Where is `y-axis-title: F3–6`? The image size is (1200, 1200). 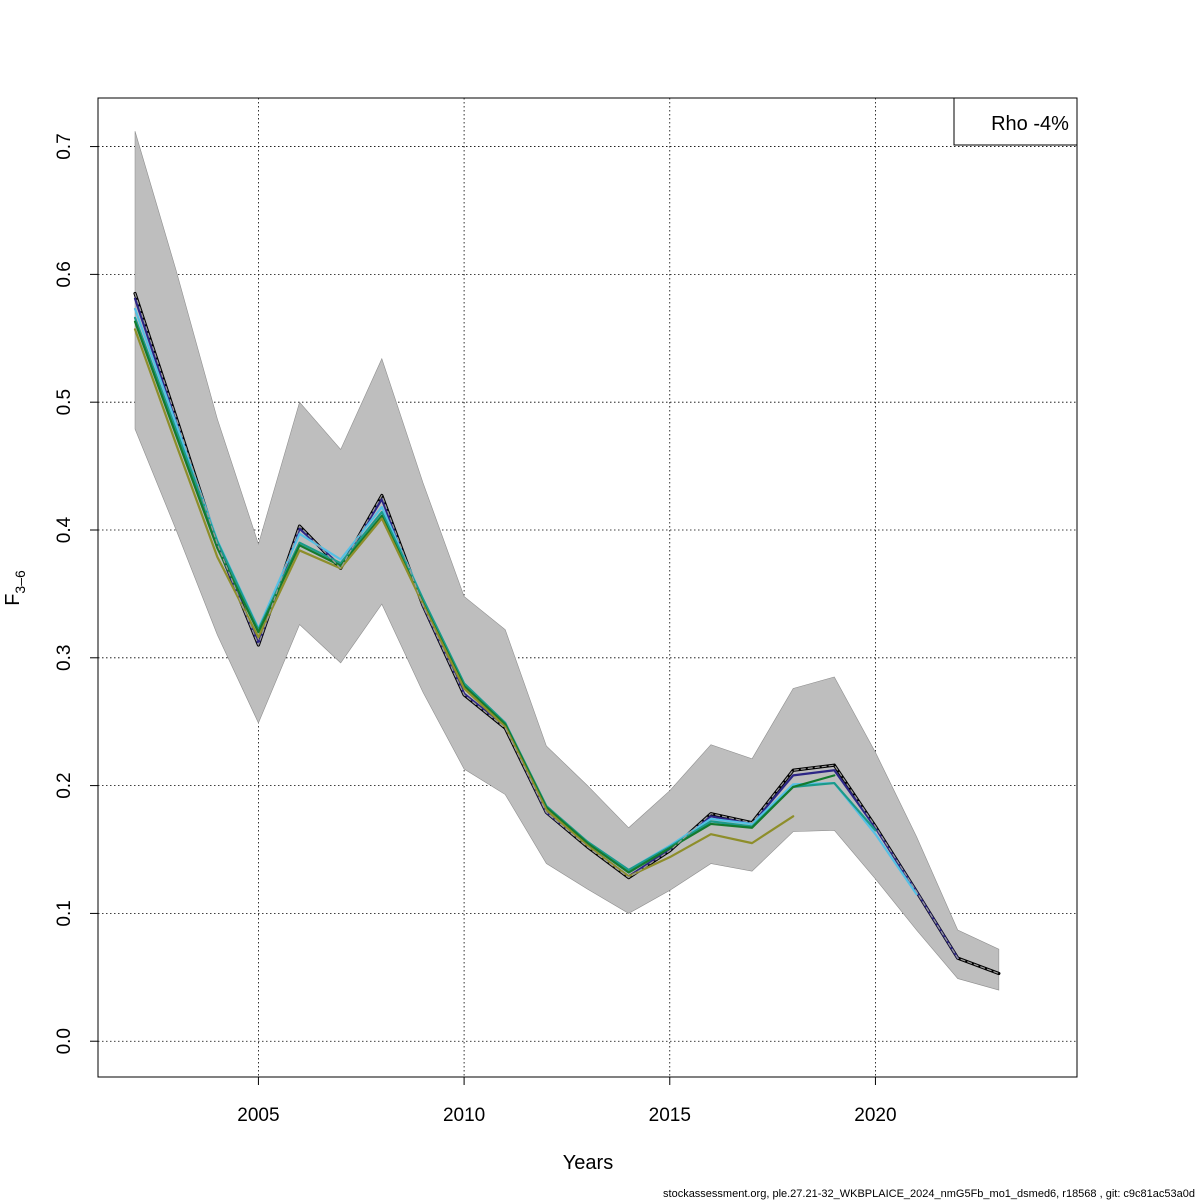
y-axis-title: F3–6 is located at coordinates (15, 588).